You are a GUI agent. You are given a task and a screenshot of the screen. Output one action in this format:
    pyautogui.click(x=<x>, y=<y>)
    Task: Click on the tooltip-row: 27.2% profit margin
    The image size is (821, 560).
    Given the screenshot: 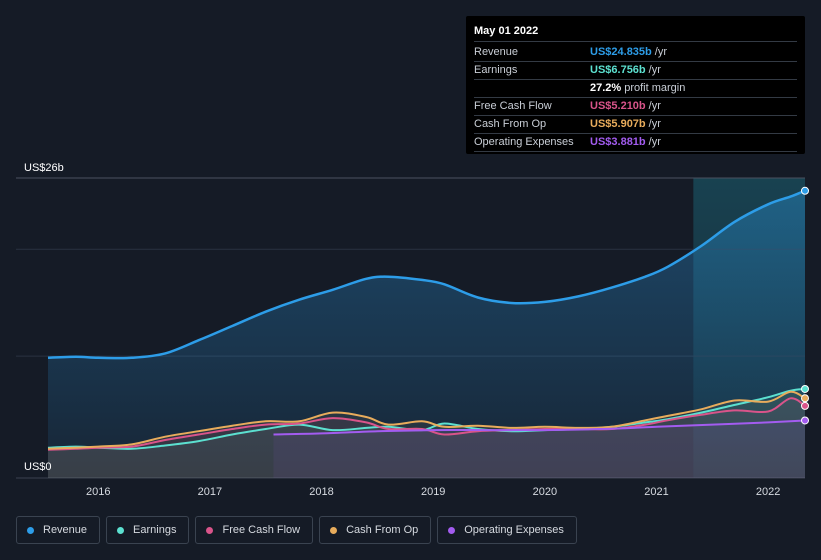 What is the action you would take?
    pyautogui.click(x=635, y=89)
    